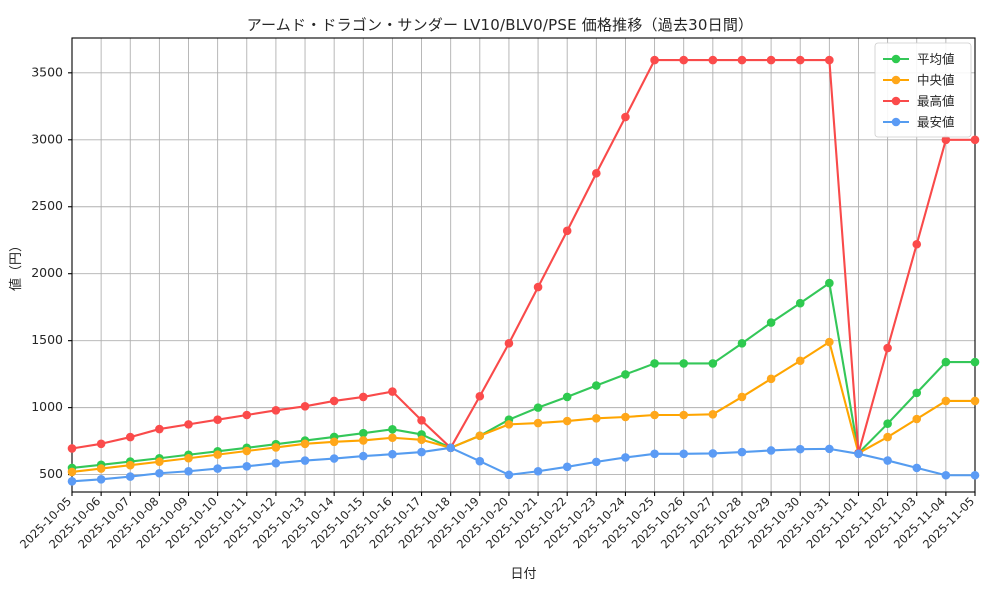 The width and height of the screenshot is (1000, 600). What do you see at coordinates (47, 71) in the screenshot?
I see `y-tick-label: 3500` at bounding box center [47, 71].